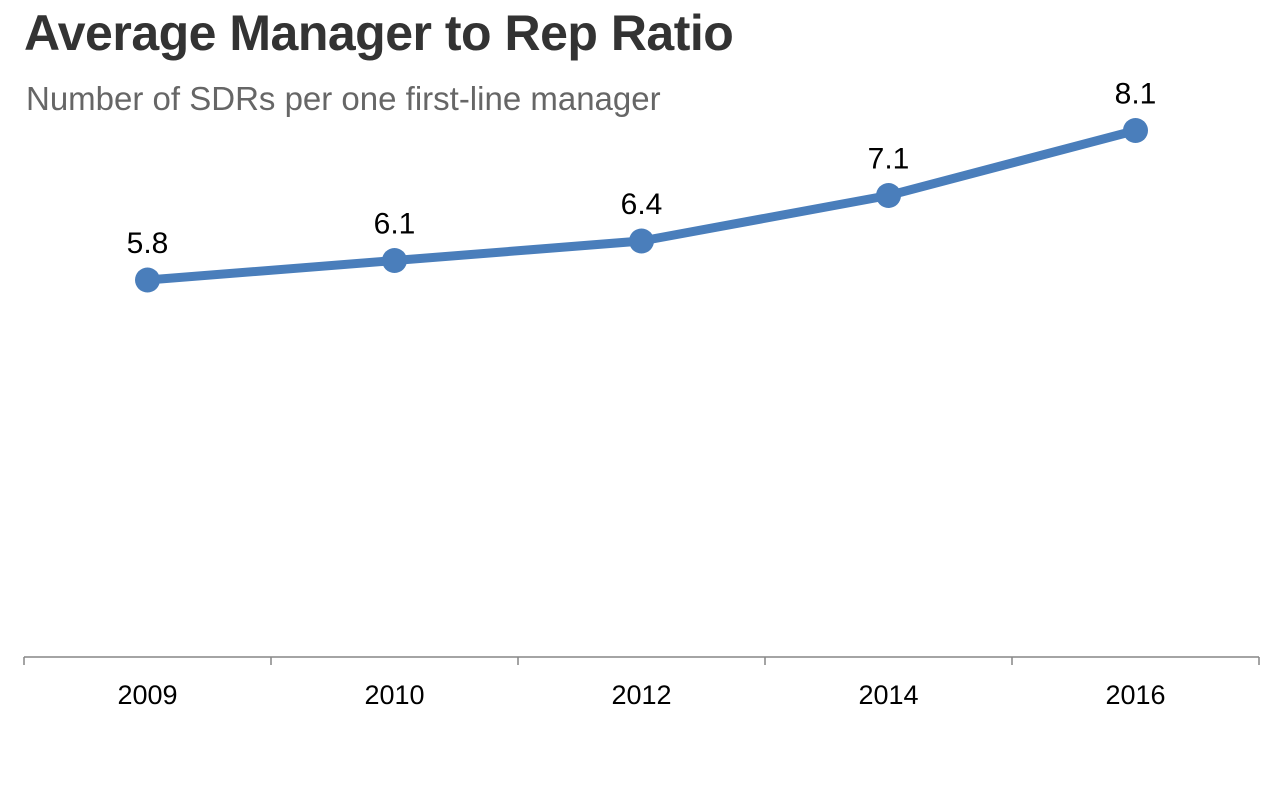 This screenshot has height=790, width=1272. I want to click on data-label: 7.1, so click(889, 159).